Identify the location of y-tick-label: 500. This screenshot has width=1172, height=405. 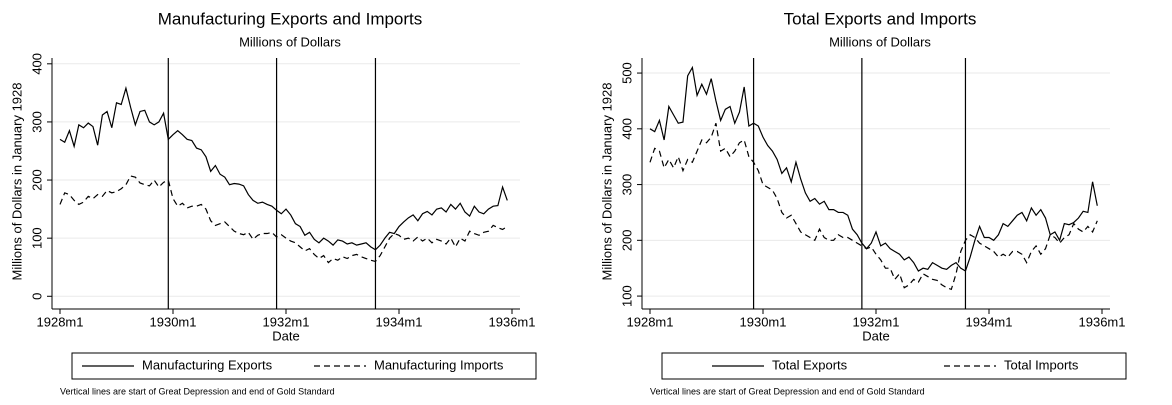
(626, 73).